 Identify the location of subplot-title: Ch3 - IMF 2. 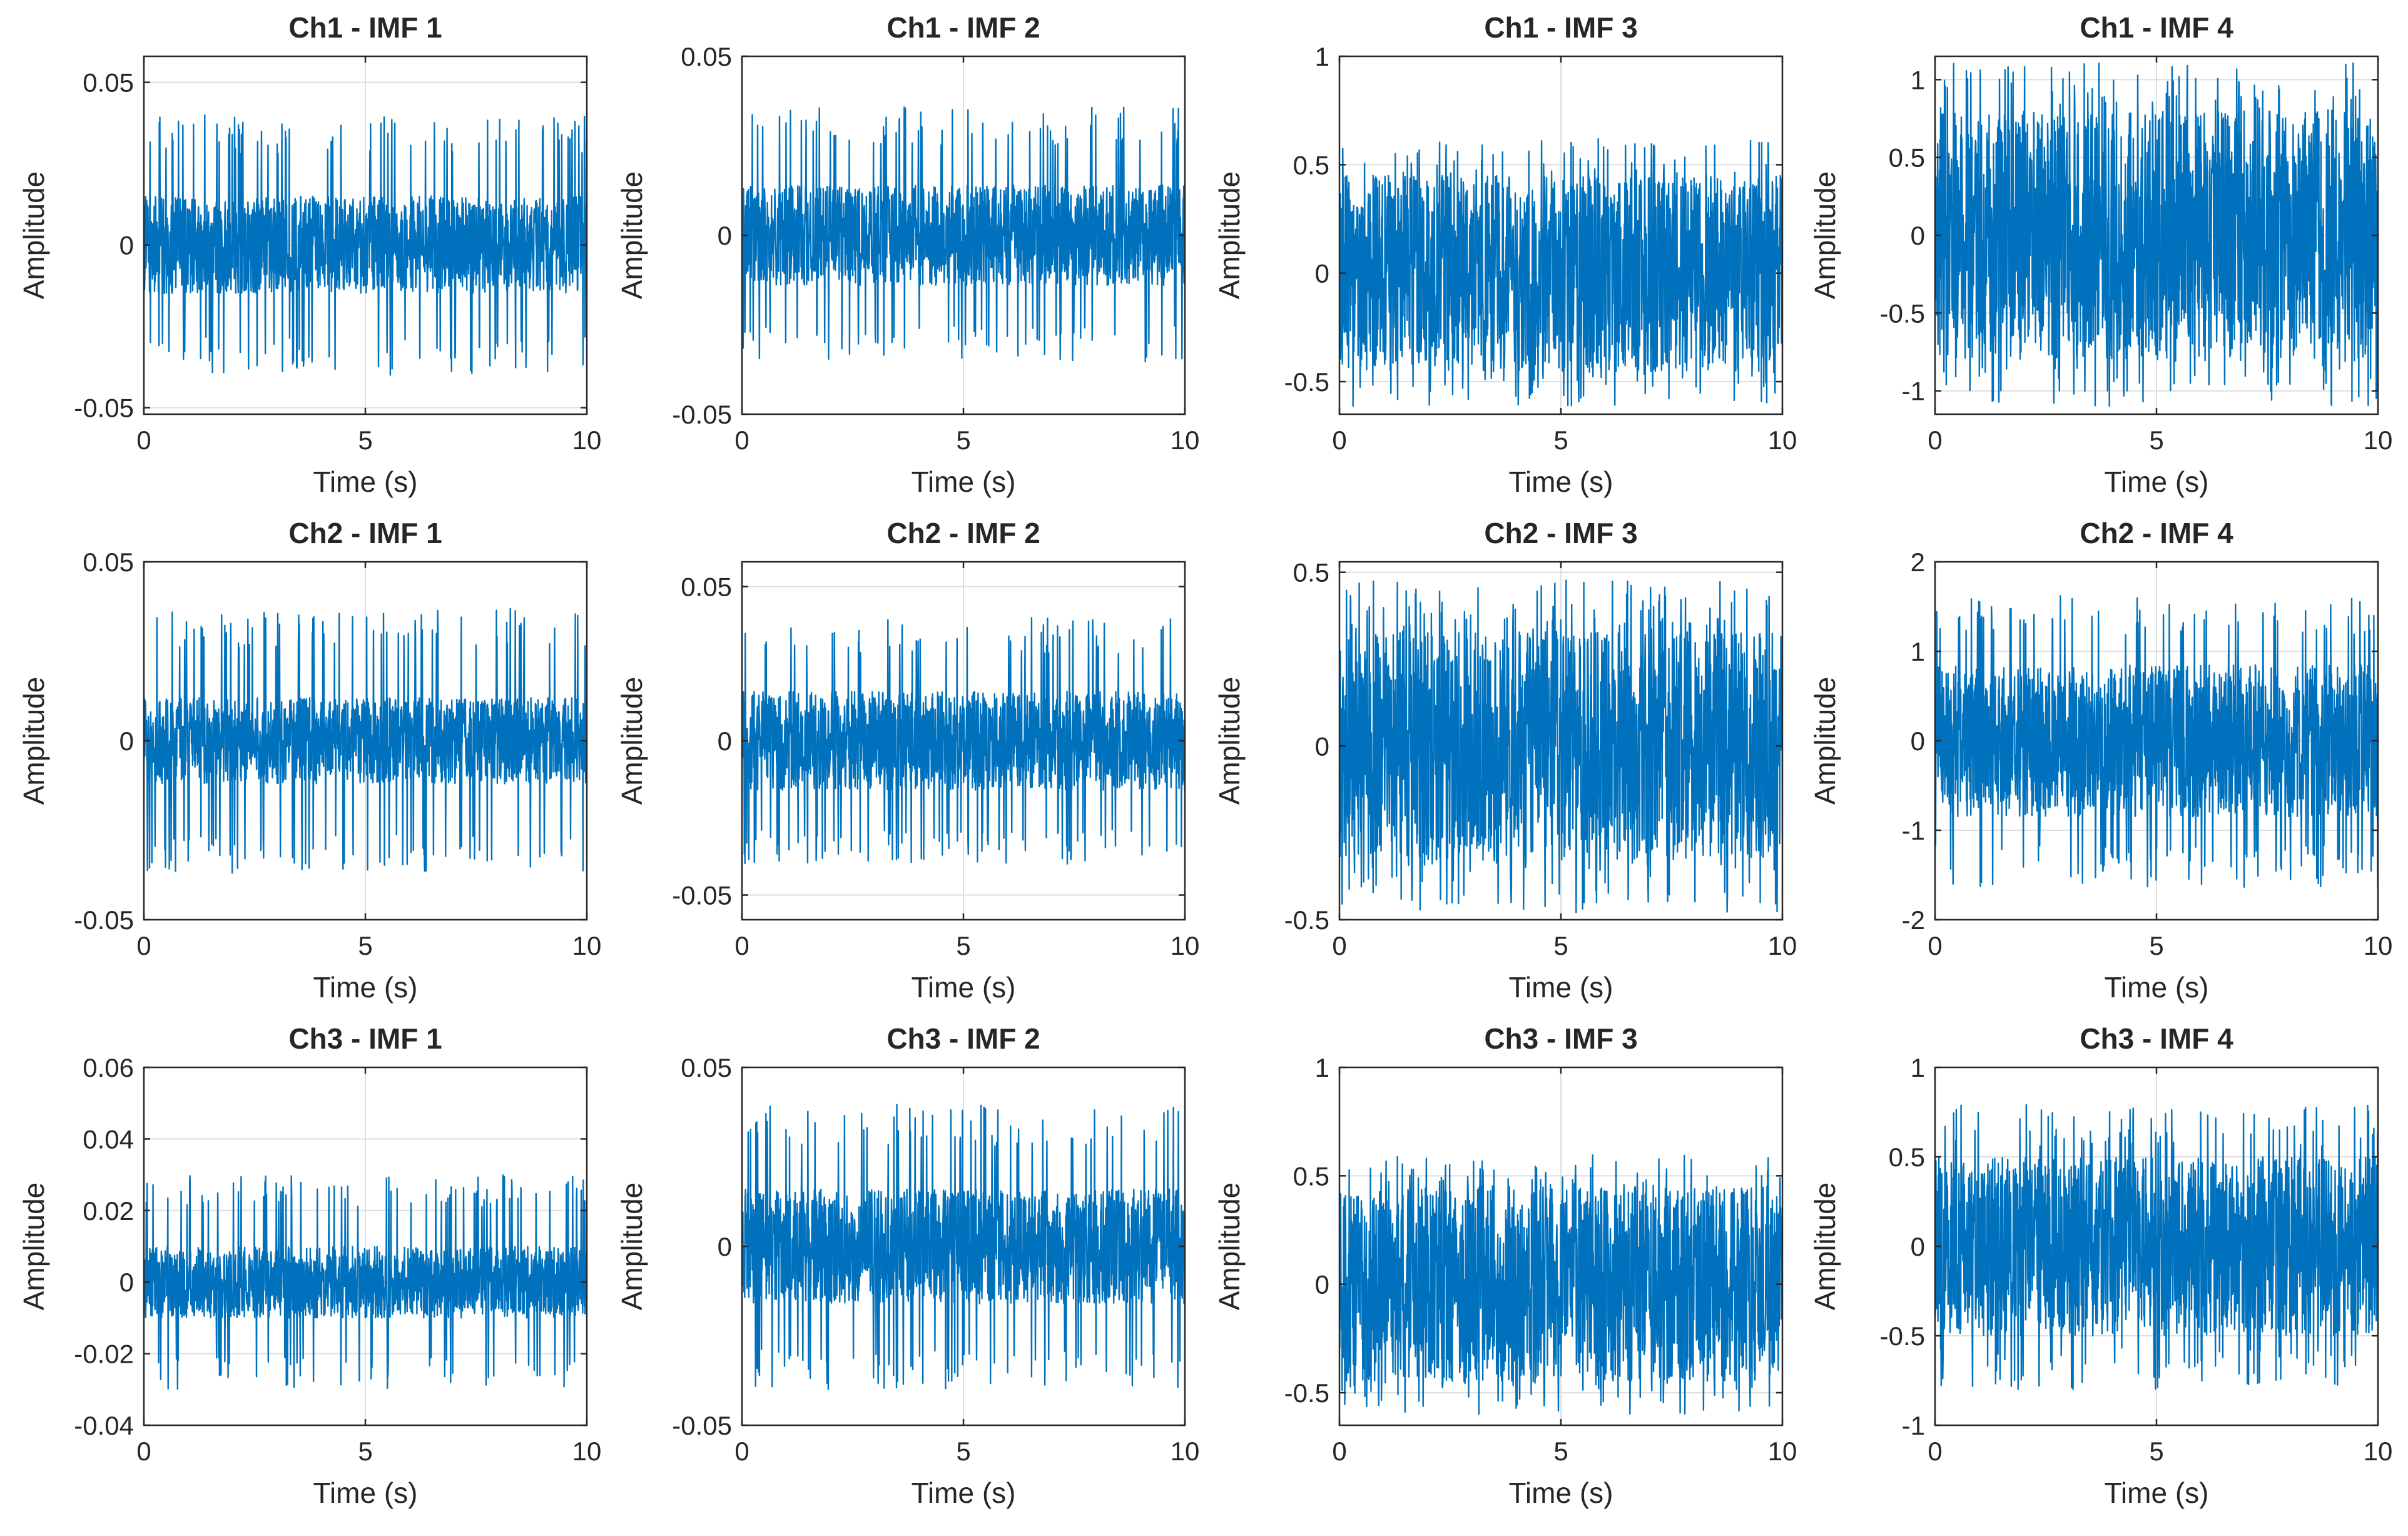
(963, 1039).